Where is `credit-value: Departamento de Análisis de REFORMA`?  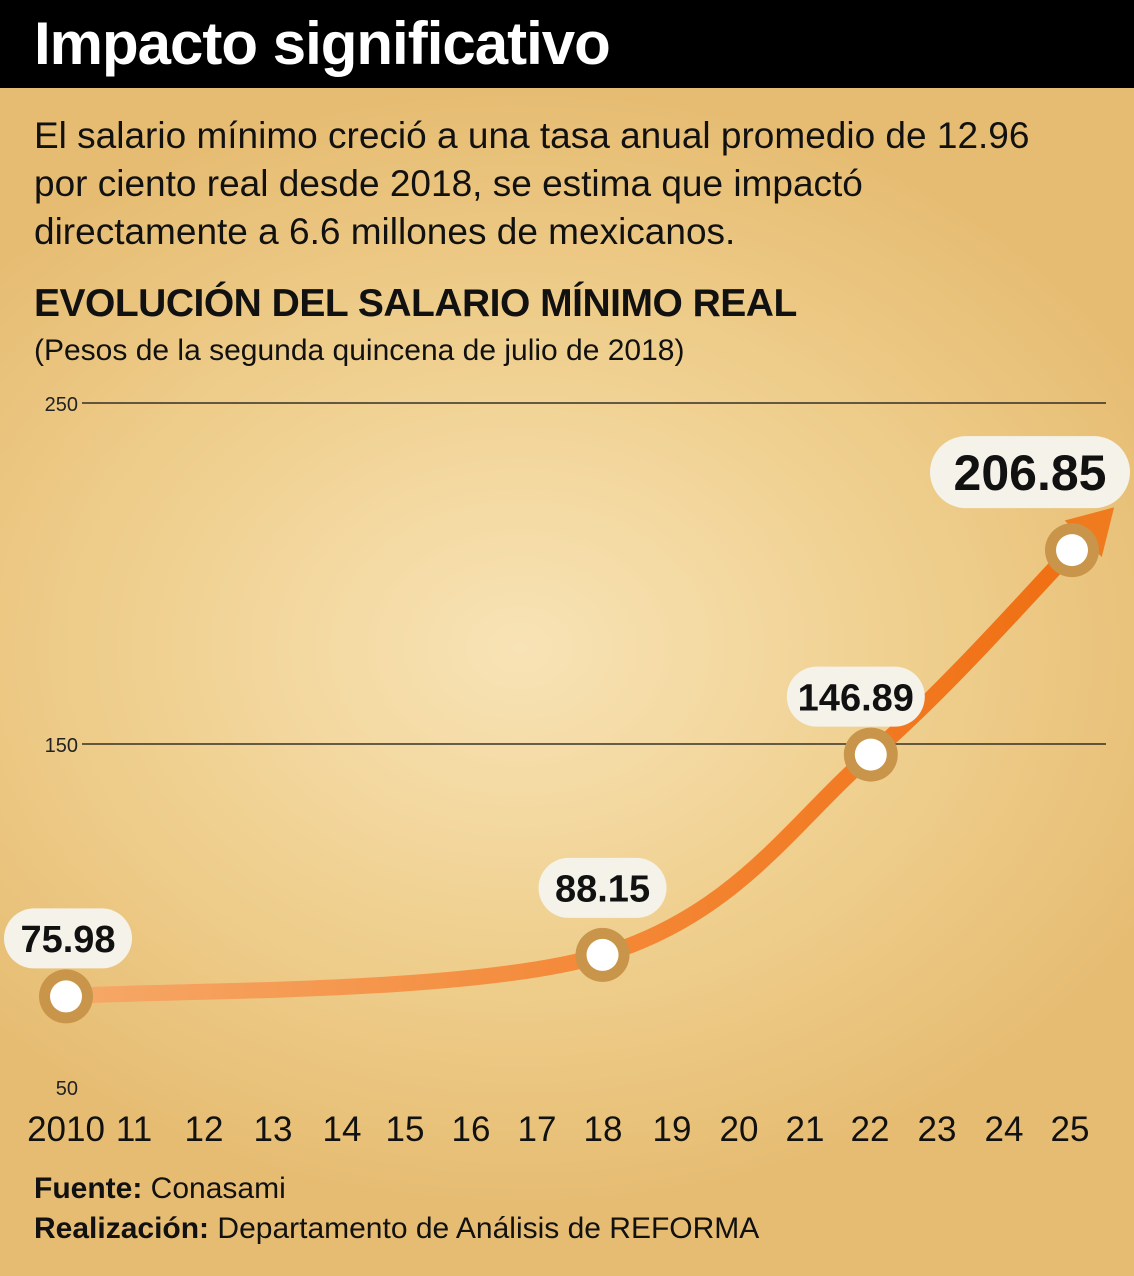
credit-value: Departamento de Análisis de REFORMA is located at coordinates (488, 1228).